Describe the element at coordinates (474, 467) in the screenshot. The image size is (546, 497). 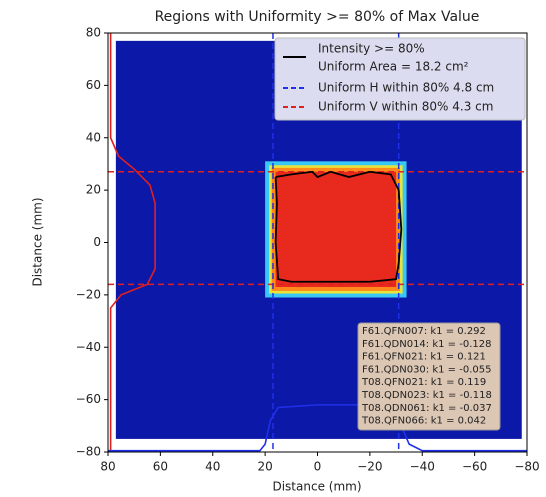
I see `x-tick-label: −60` at that location.